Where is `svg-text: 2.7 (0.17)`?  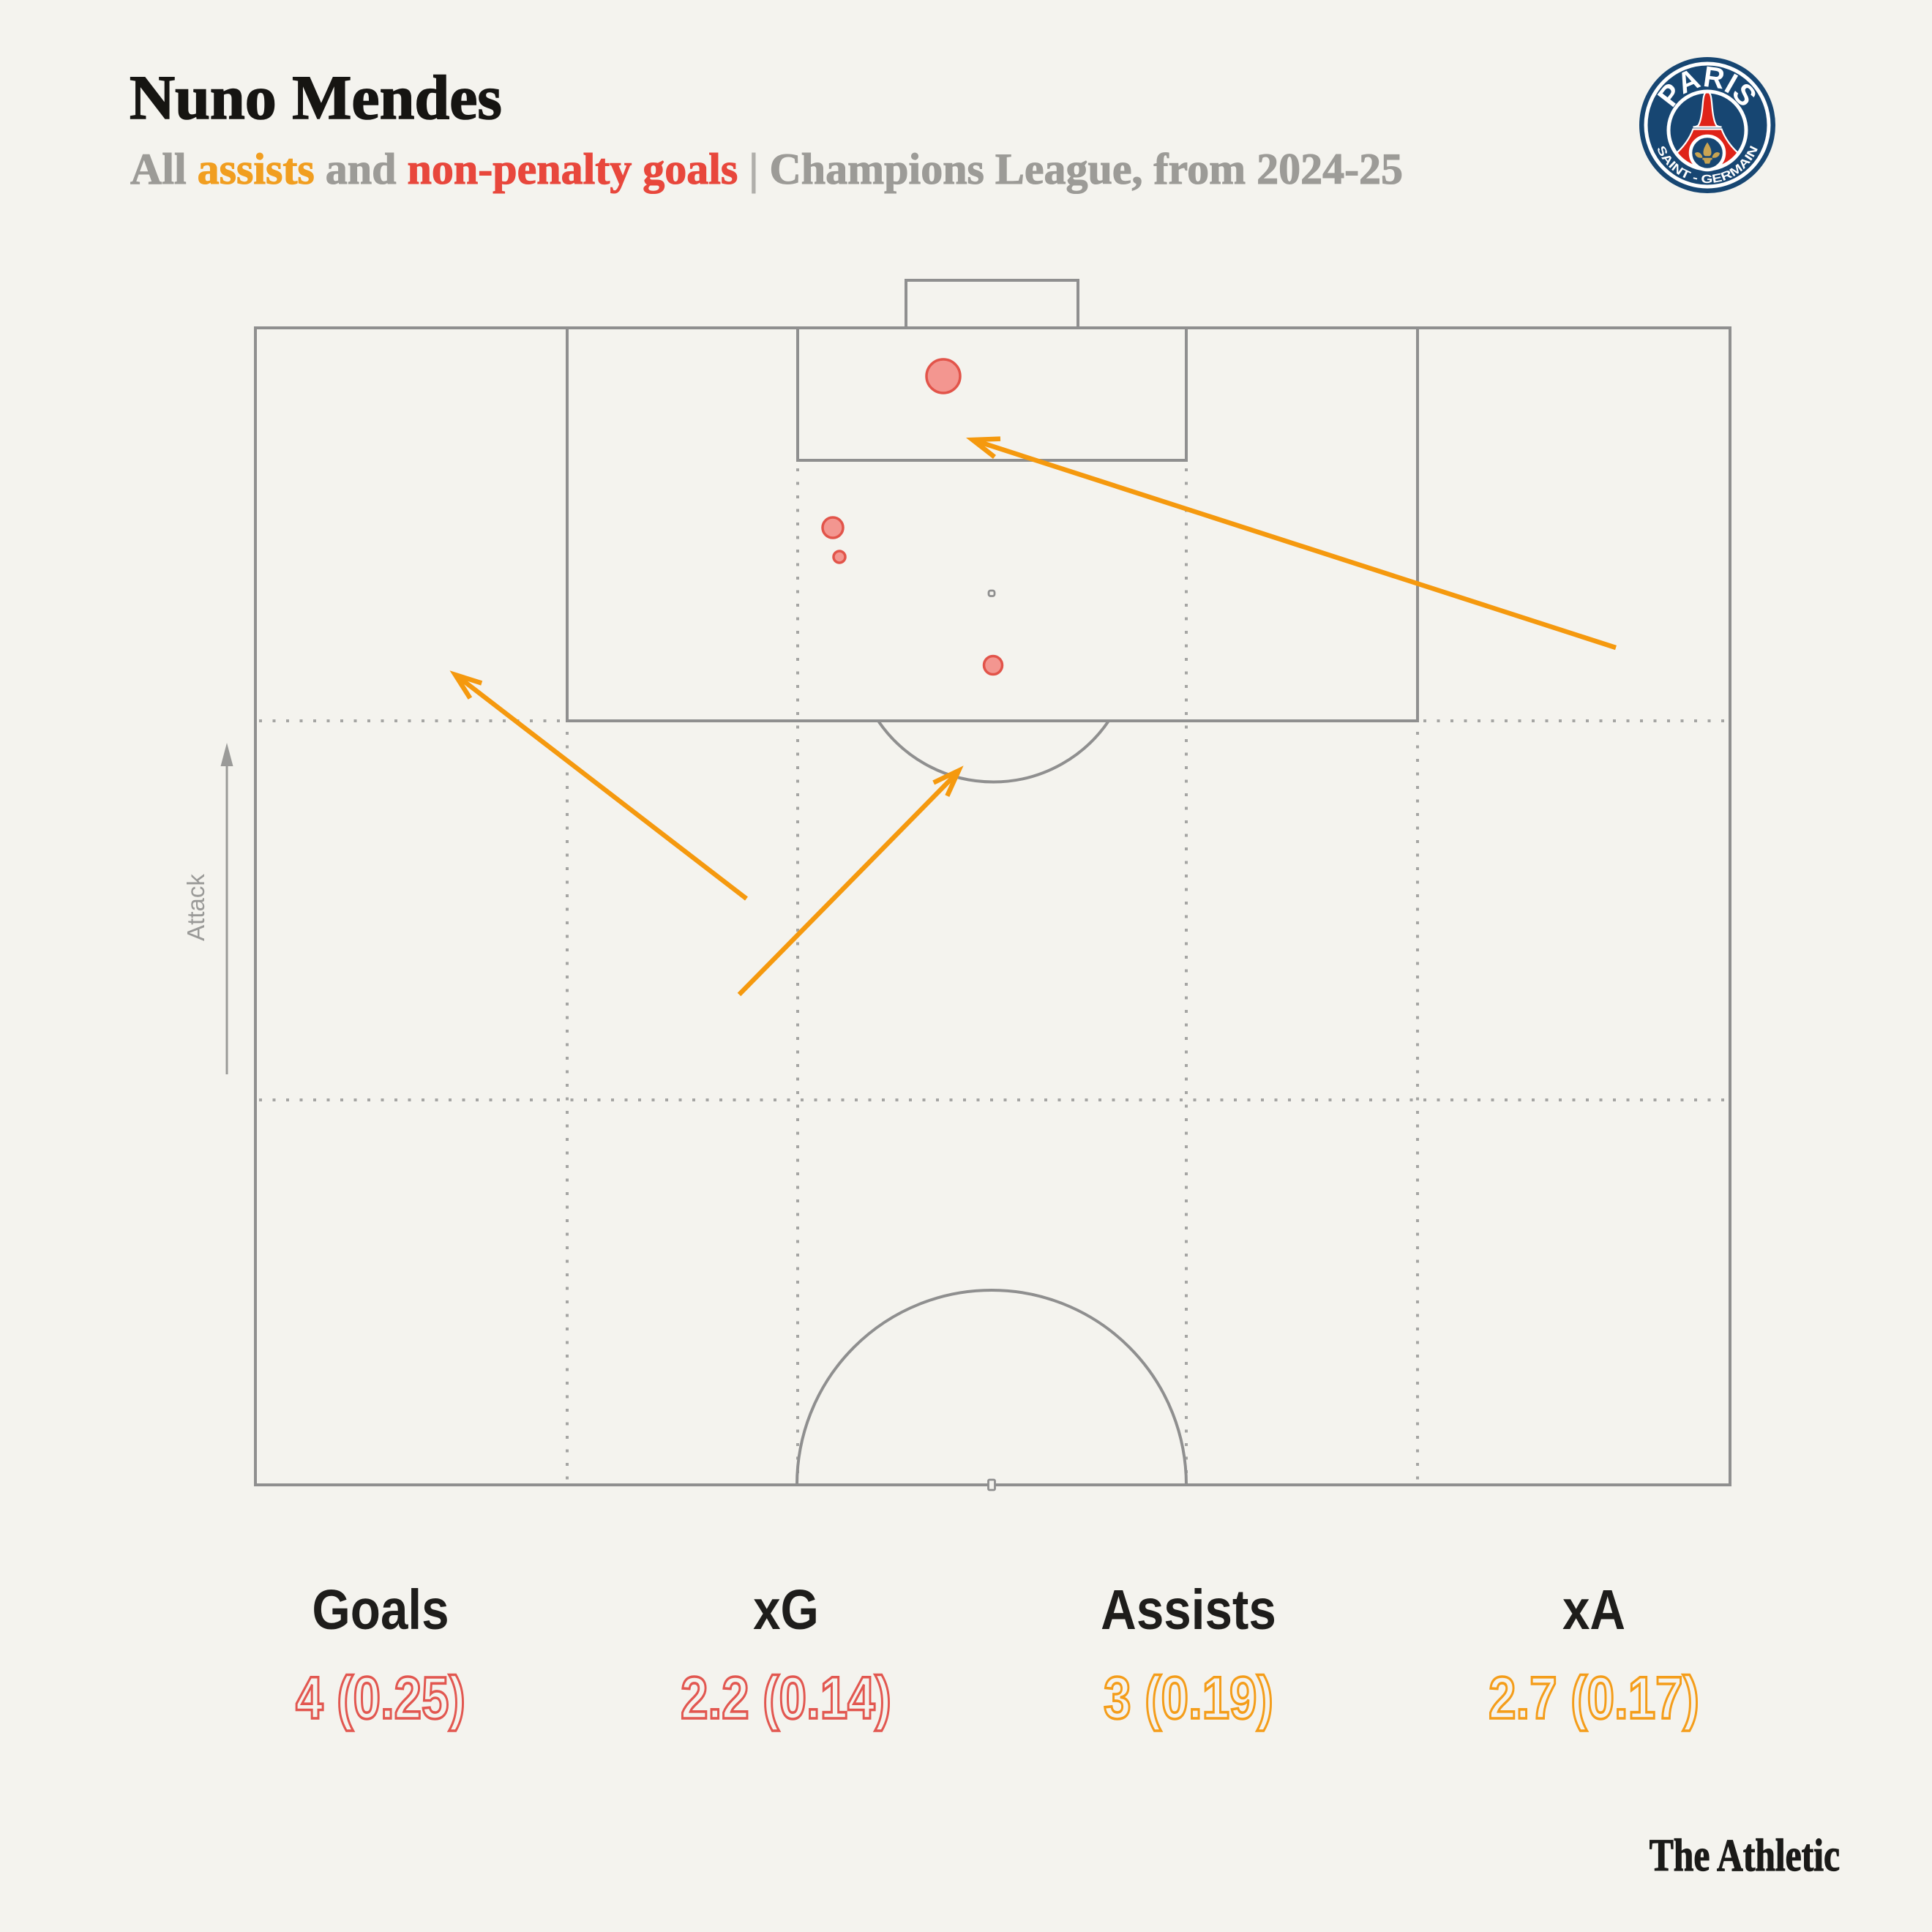
svg-text: 2.7 (0.17) is located at coordinates (1594, 1697).